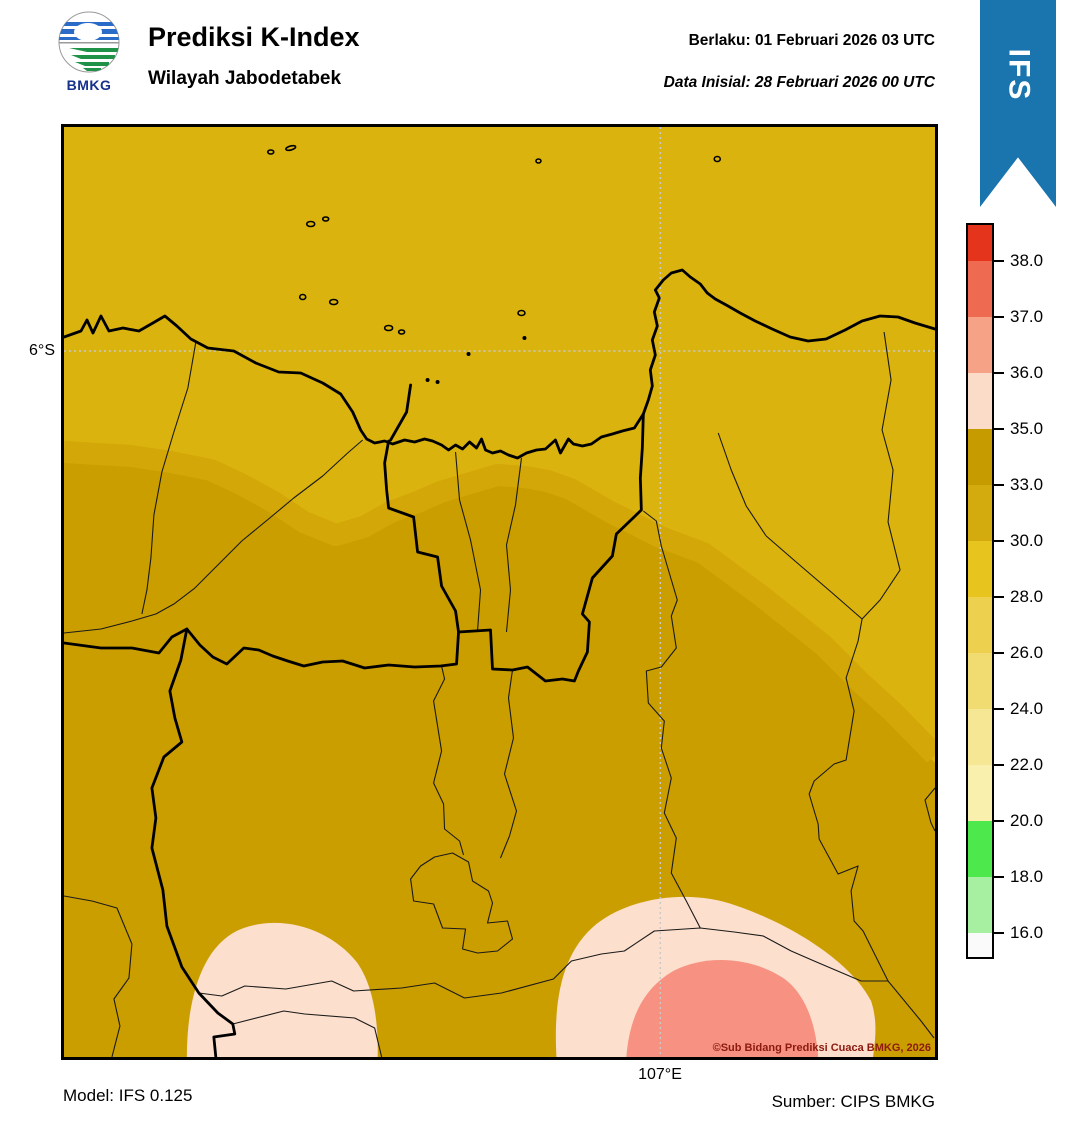 This screenshot has width=1072, height=1128. Describe the element at coordinates (1027, 596) in the screenshot. I see `colorbar-tick-label: 28.0` at that location.